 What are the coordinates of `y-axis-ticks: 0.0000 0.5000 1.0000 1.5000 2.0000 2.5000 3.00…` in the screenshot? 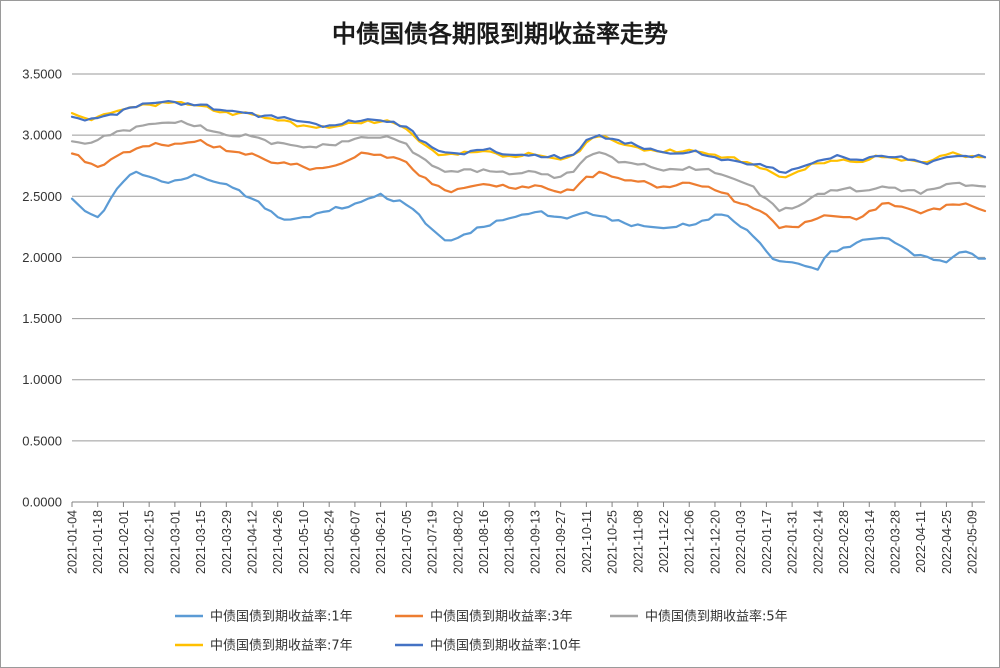 It's located at (42, 288).